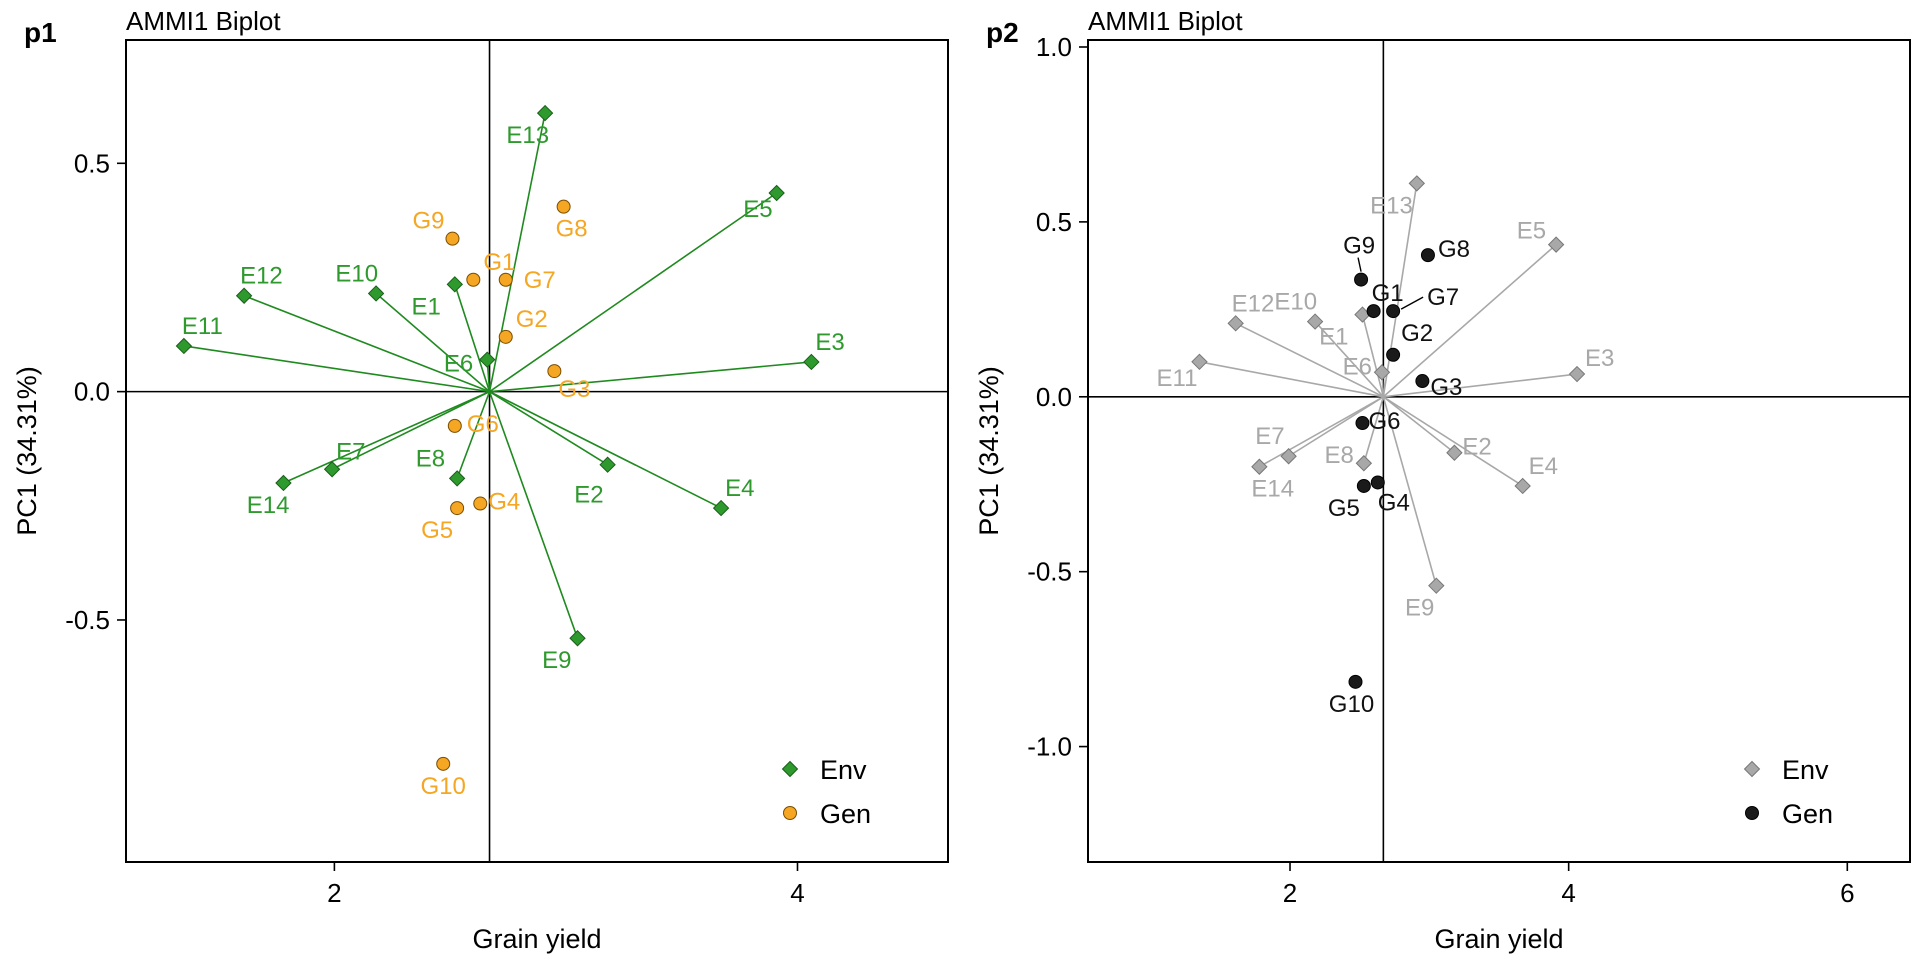  Describe the element at coordinates (1351, 704) in the screenshot. I see `gen-label: G10` at that location.